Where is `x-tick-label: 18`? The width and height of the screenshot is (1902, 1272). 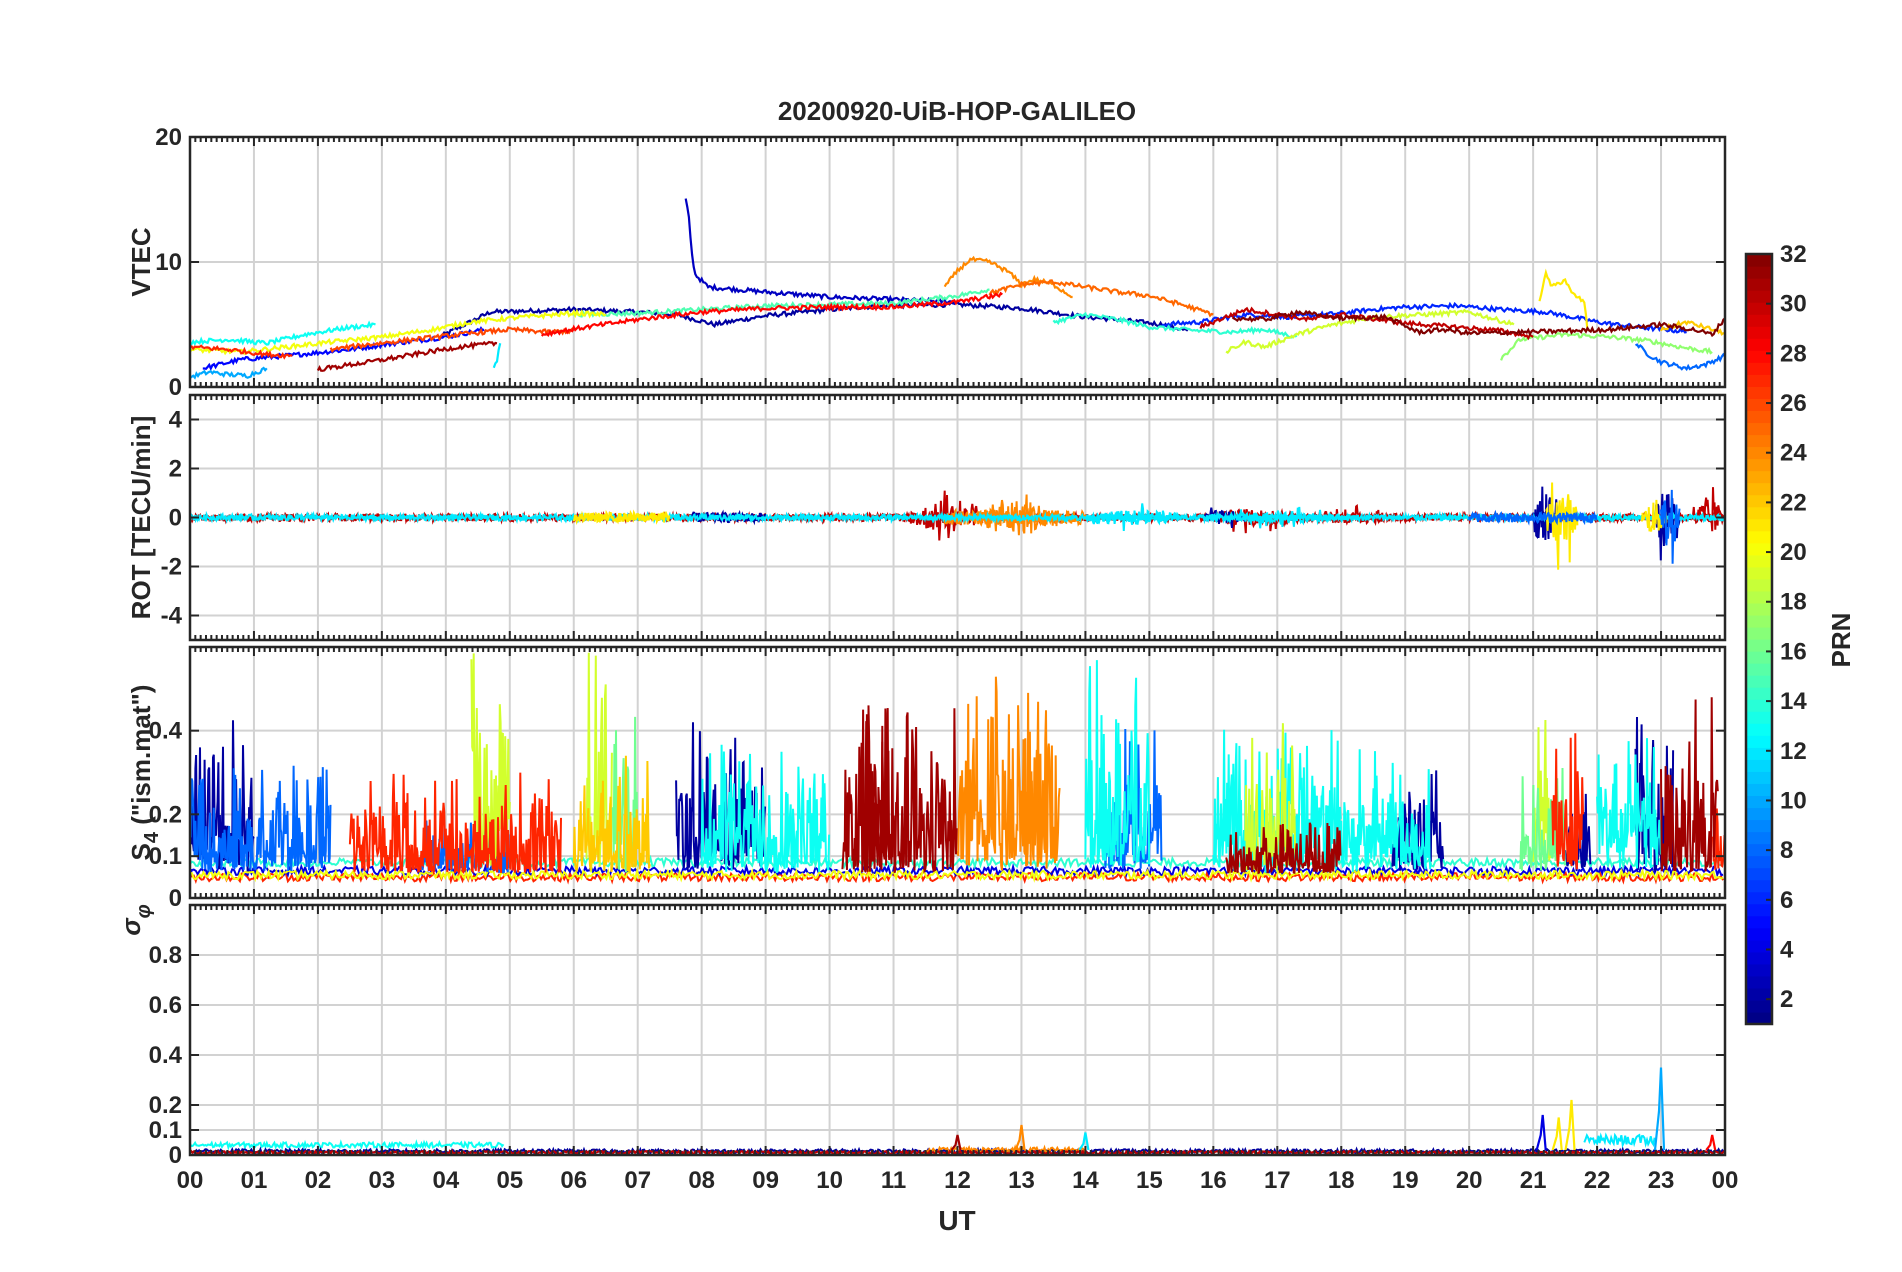 x-tick-label: 18 is located at coordinates (1341, 1180).